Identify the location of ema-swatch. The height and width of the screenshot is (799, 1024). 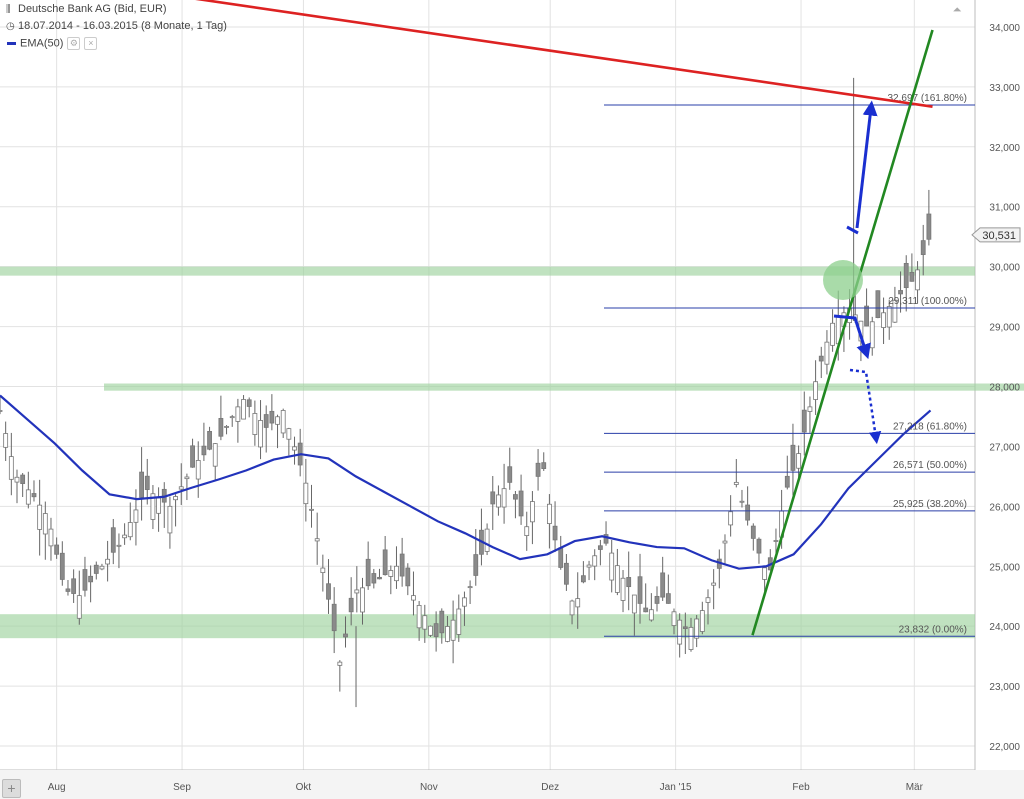
(11, 43).